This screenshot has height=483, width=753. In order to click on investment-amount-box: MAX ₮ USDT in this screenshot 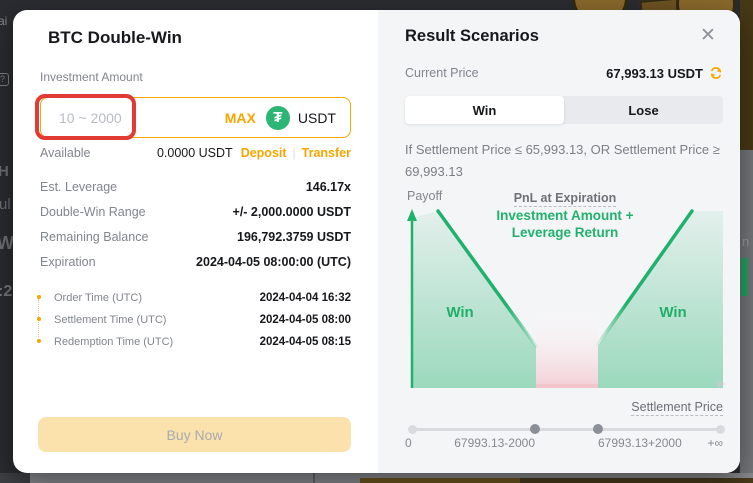, I will do `click(195, 117)`.